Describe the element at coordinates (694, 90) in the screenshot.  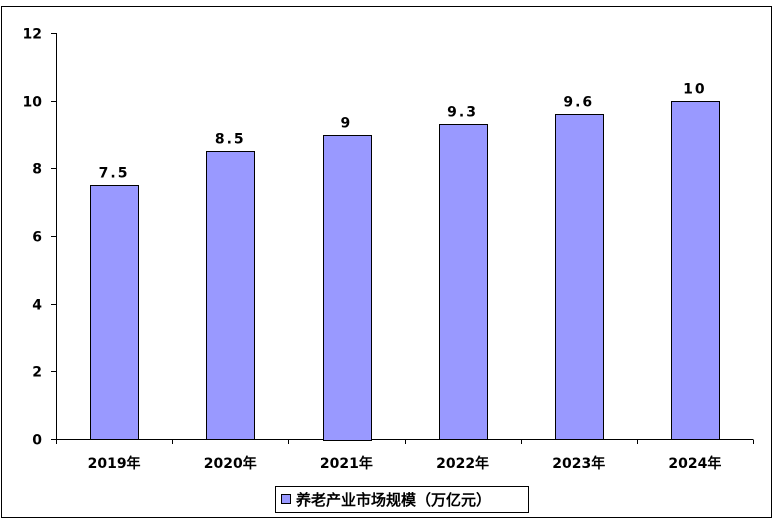
I see `data-label: 10` at that location.